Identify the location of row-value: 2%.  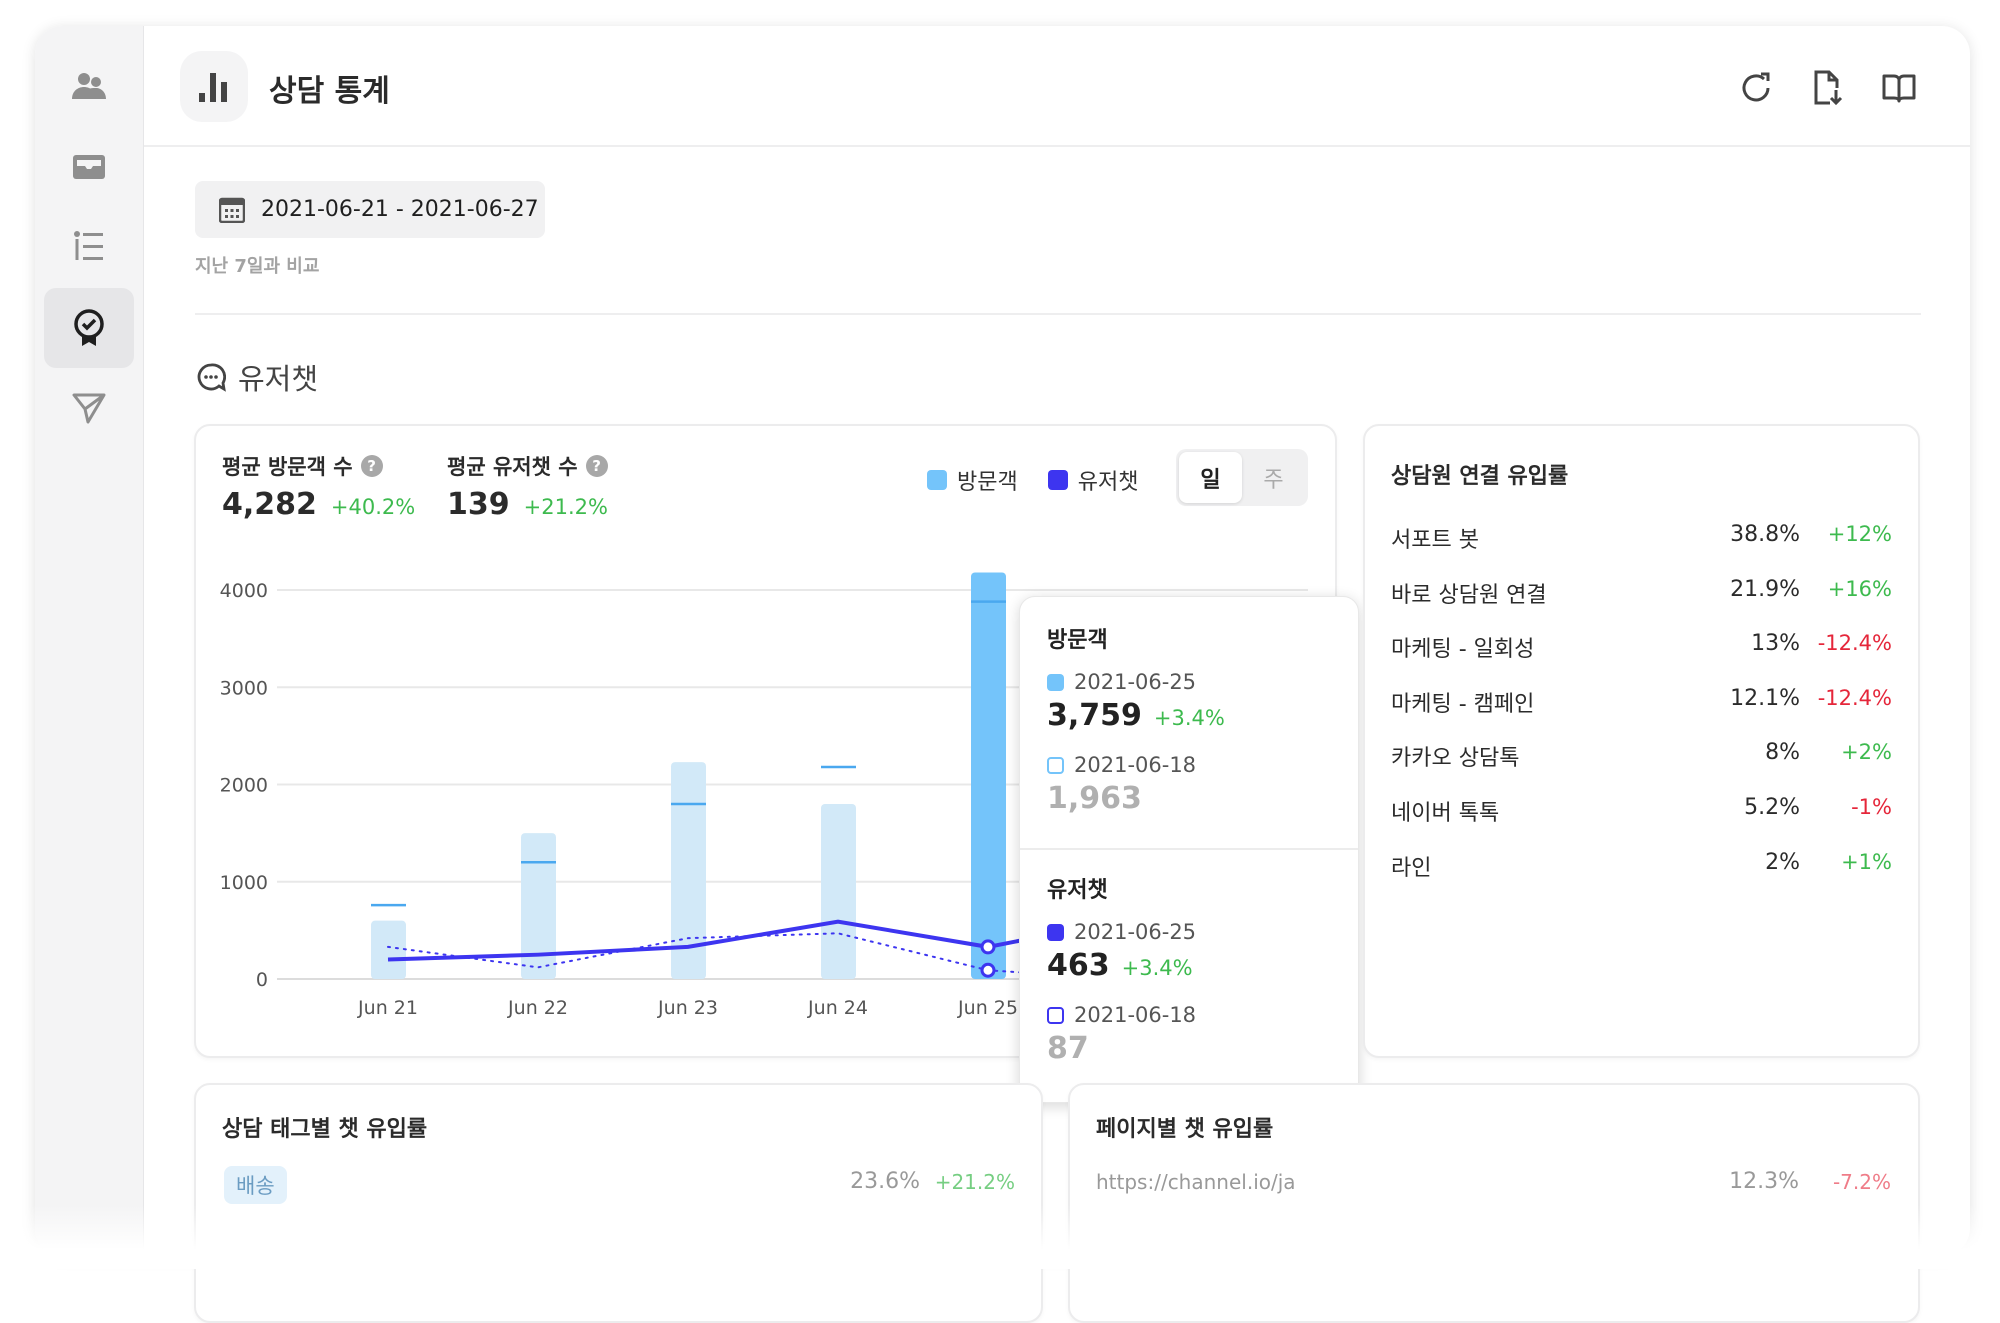
(1782, 862).